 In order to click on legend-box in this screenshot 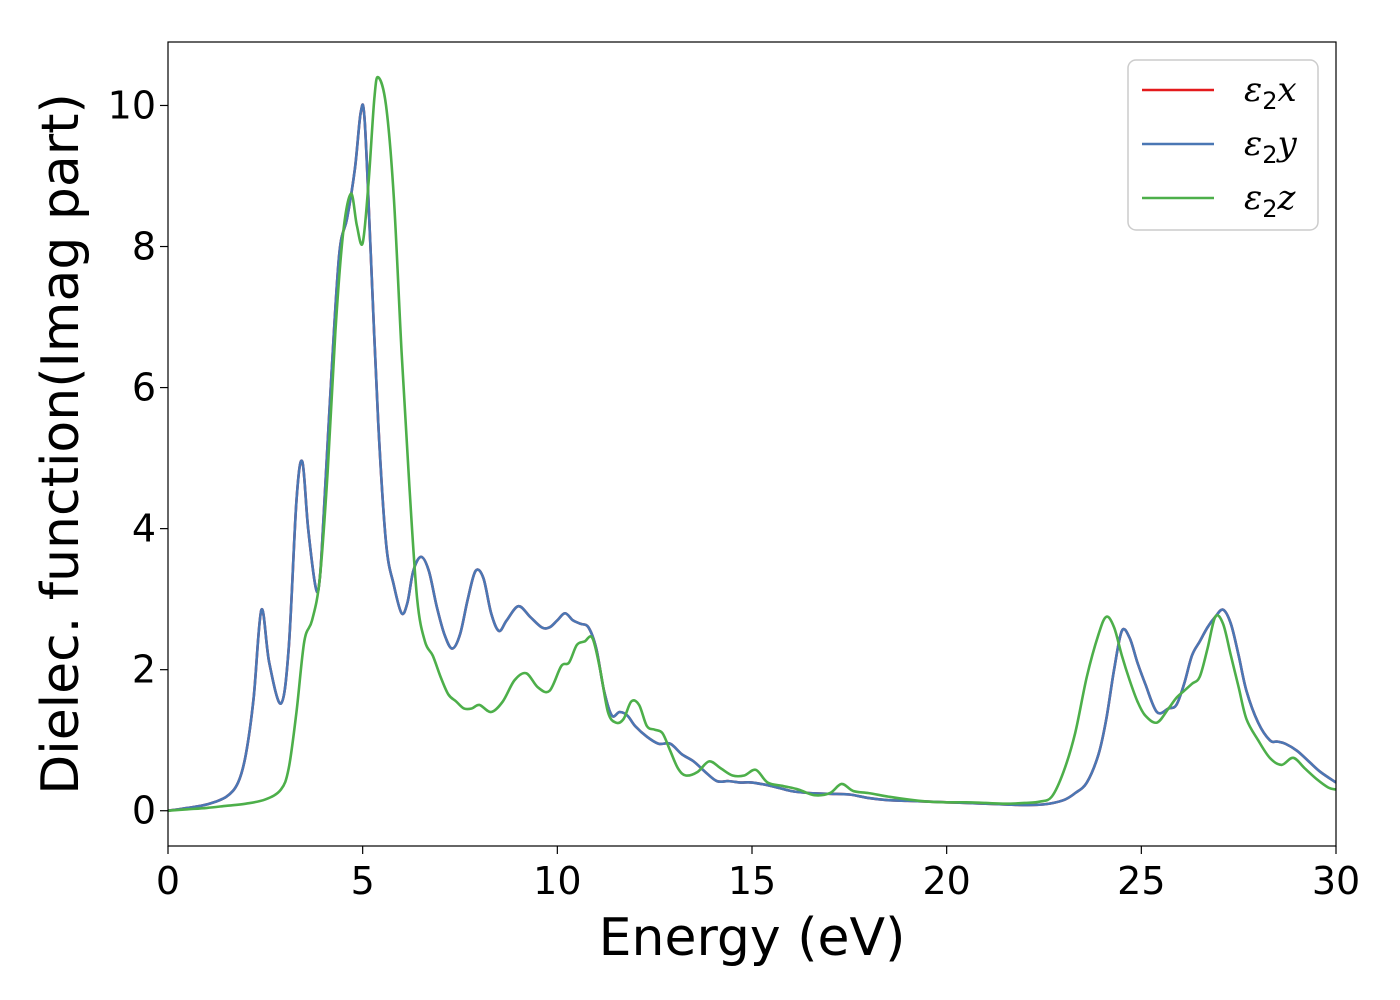, I will do `click(1223, 145)`.